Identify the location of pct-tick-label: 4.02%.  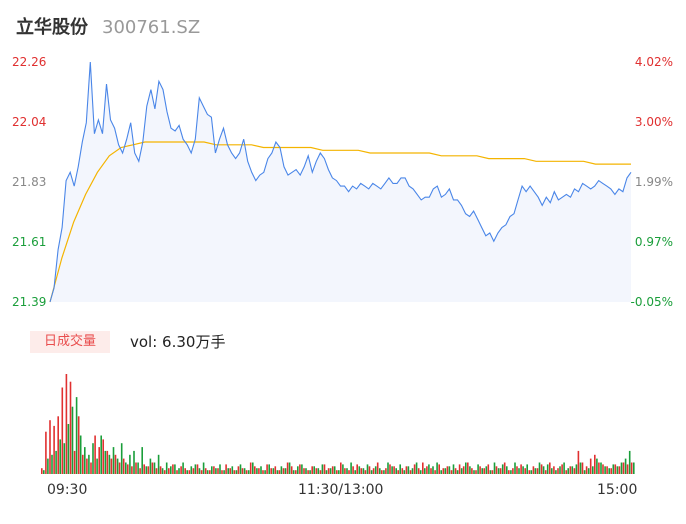
(653, 62).